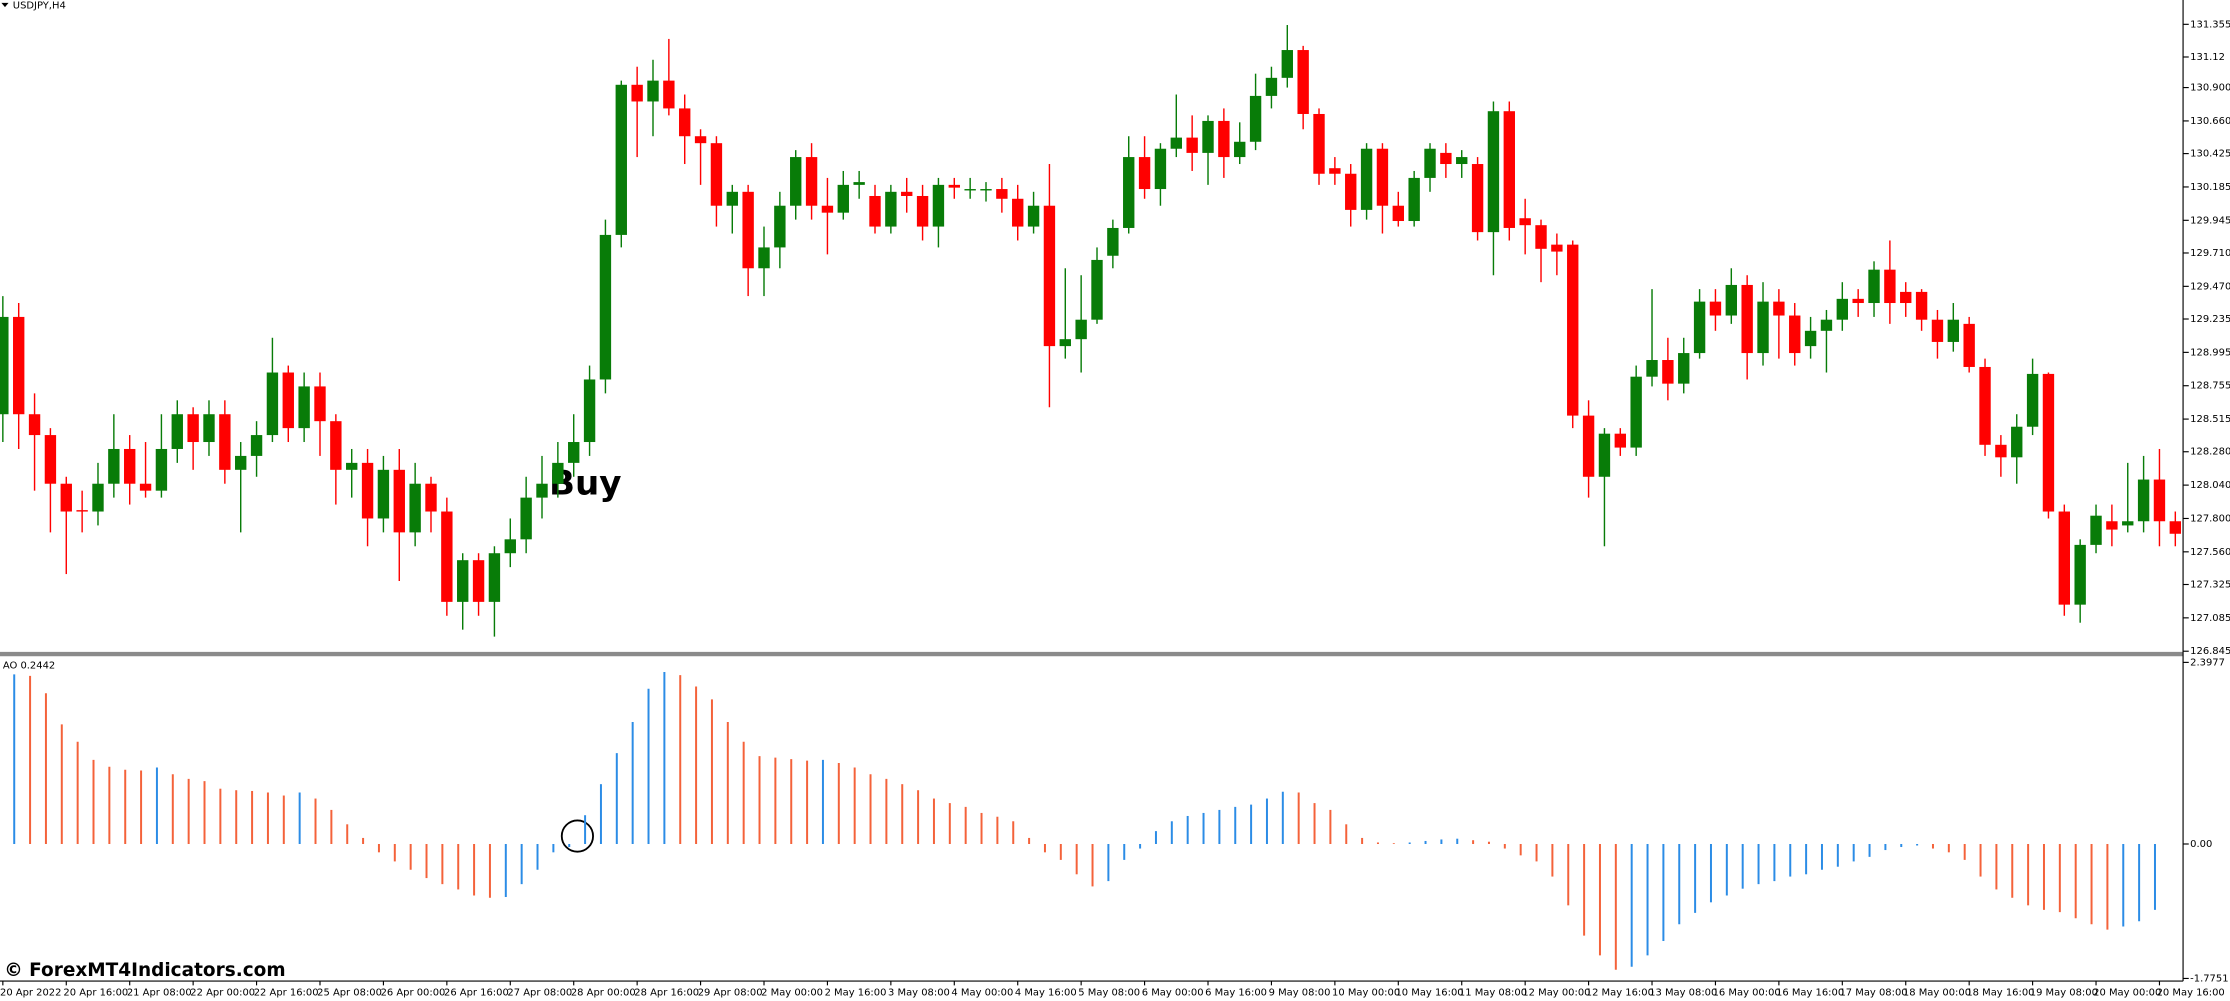 The image size is (2230, 1001). I want to click on x-tick-label: 10 May 00:00, so click(1366, 992).